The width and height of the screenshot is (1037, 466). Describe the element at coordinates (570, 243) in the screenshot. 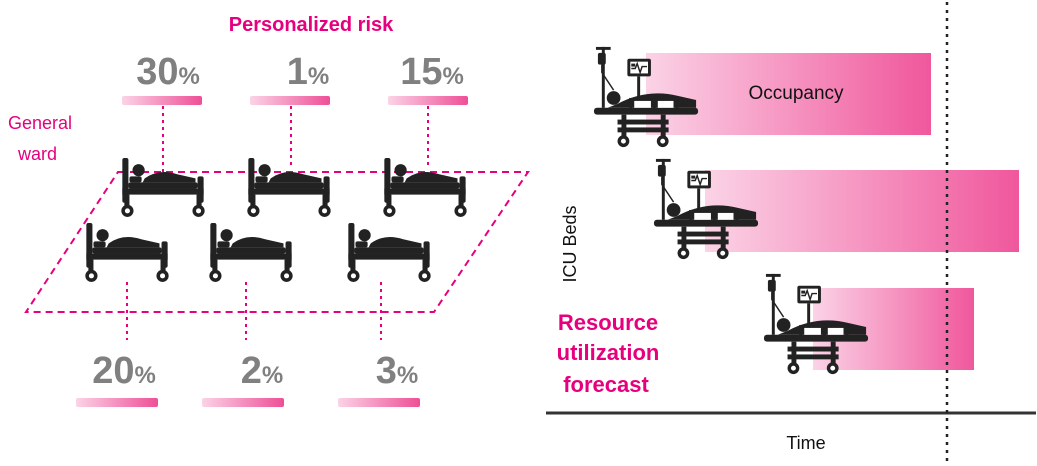

I see `y-axis-label: ICU Beds` at that location.